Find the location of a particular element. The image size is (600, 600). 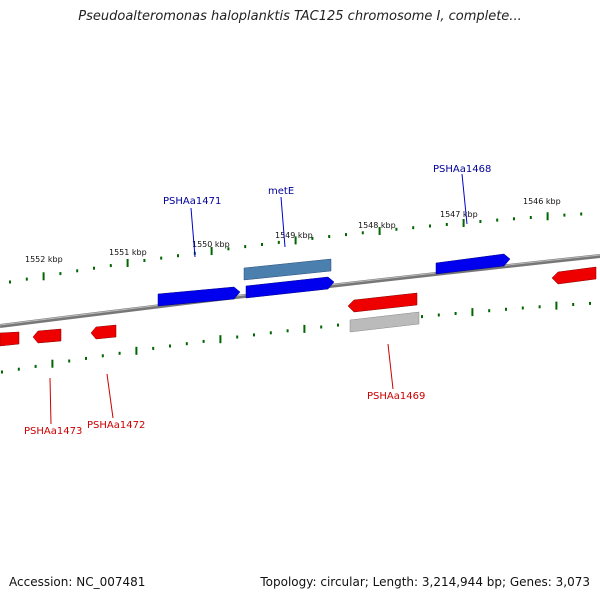

label-PSHAa1468: PSHAa1468 is located at coordinates (462, 169).